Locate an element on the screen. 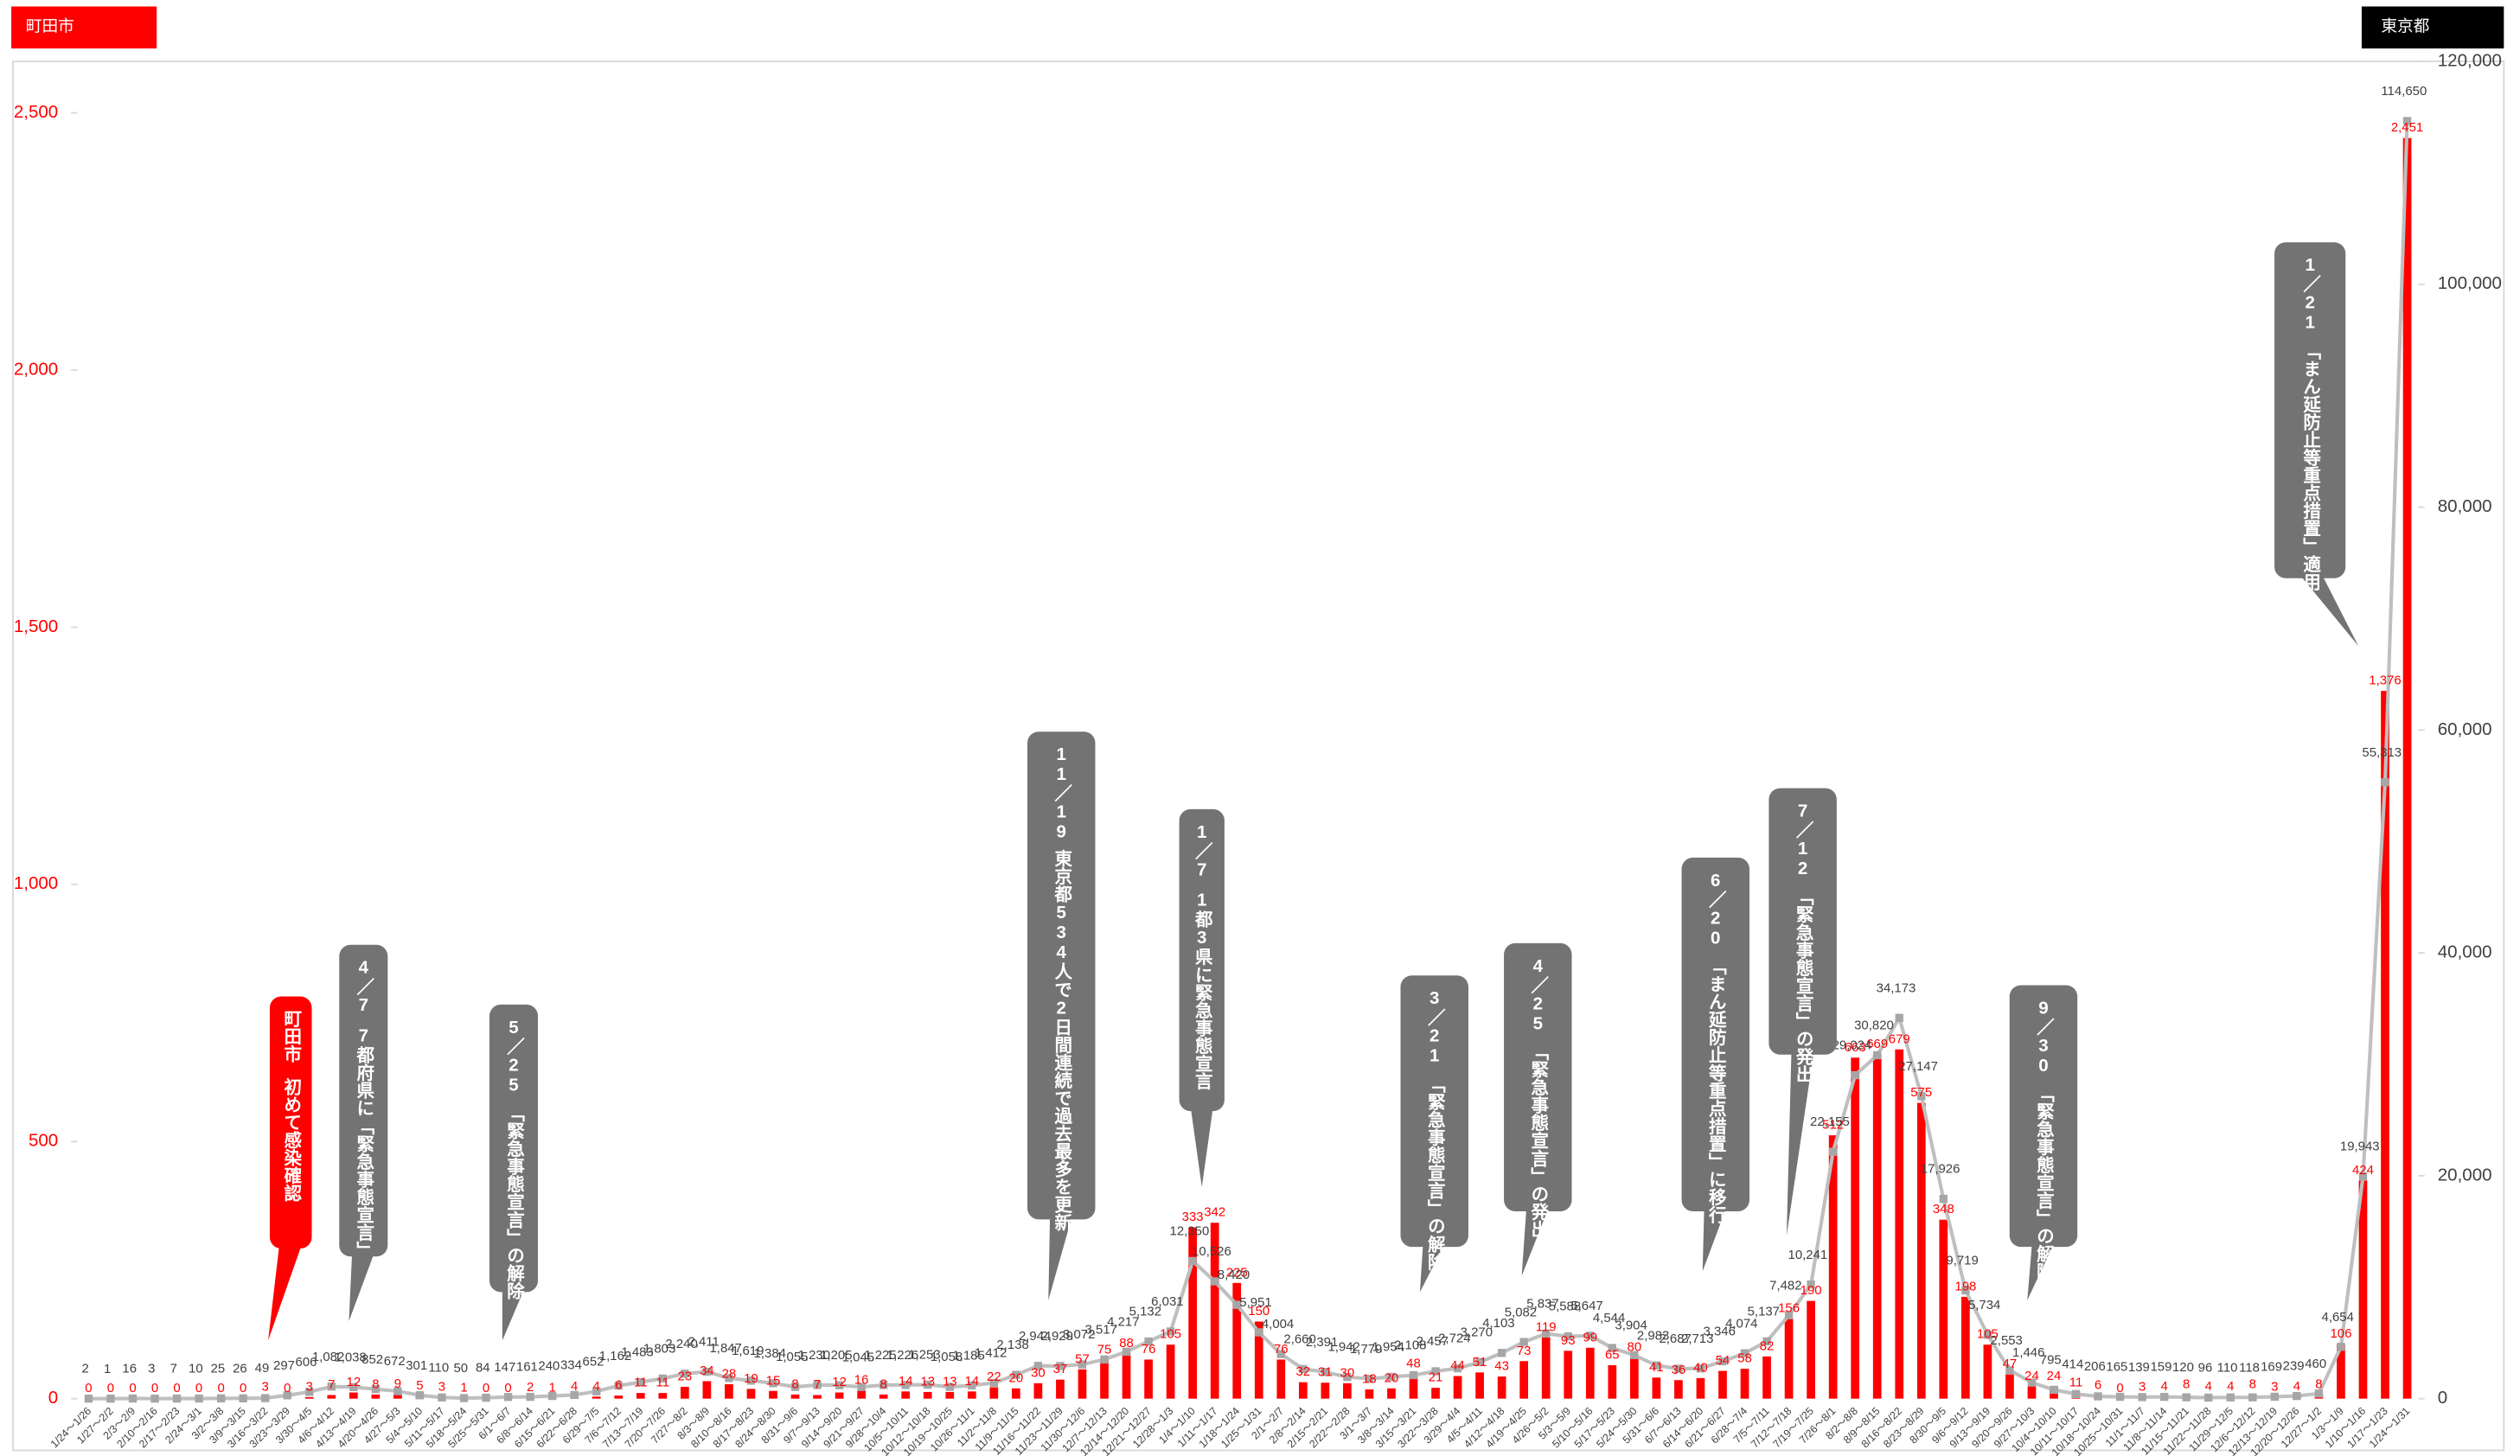 This screenshot has width=2520, height=1456. data-label: 2,391 is located at coordinates (1322, 1342).